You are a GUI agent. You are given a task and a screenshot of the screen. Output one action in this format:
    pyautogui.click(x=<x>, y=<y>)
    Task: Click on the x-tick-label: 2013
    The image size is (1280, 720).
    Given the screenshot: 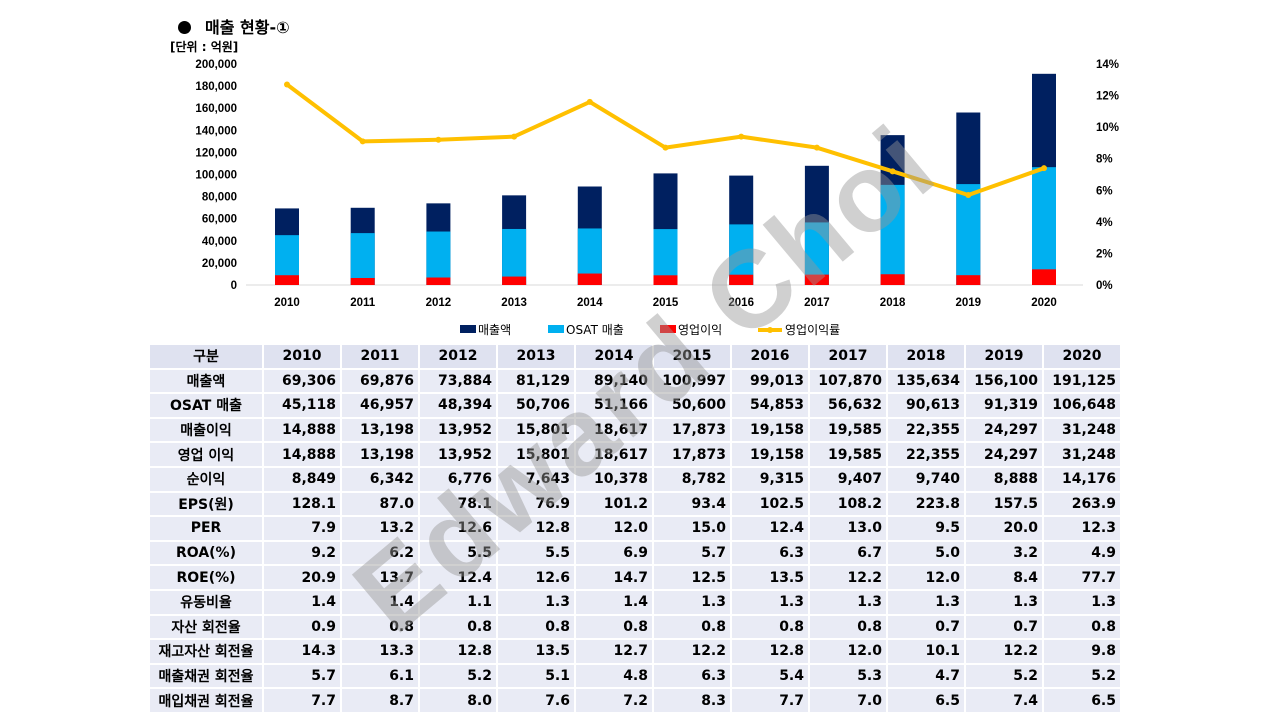 What is the action you would take?
    pyautogui.click(x=514, y=303)
    